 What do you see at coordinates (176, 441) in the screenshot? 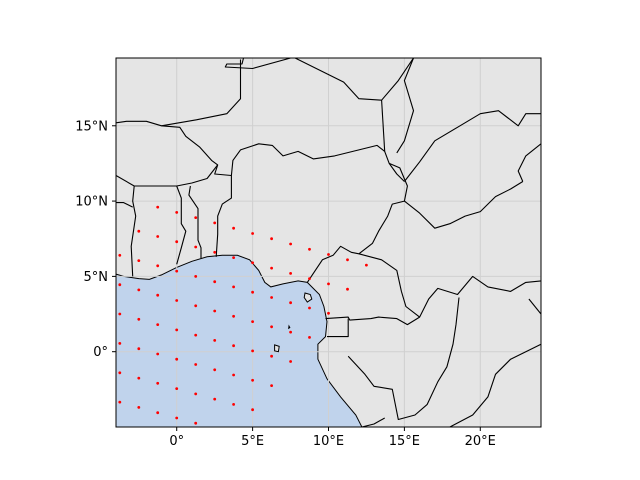
I see `x-tick-label: 0°` at bounding box center [176, 441].